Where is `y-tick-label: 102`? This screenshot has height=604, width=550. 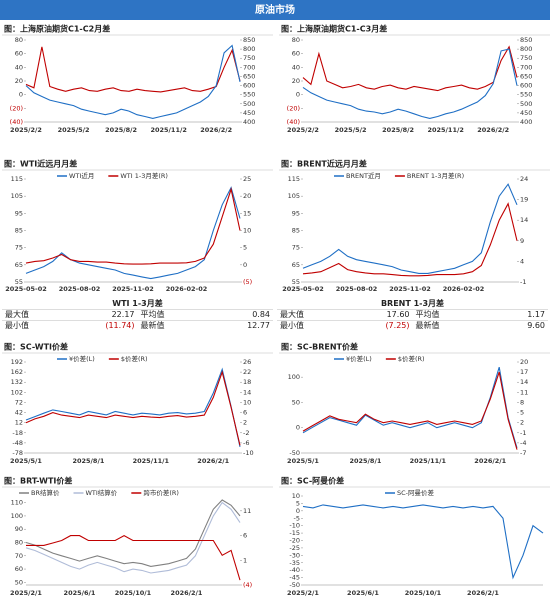 y-tick-label: 102 is located at coordinates (17, 392).